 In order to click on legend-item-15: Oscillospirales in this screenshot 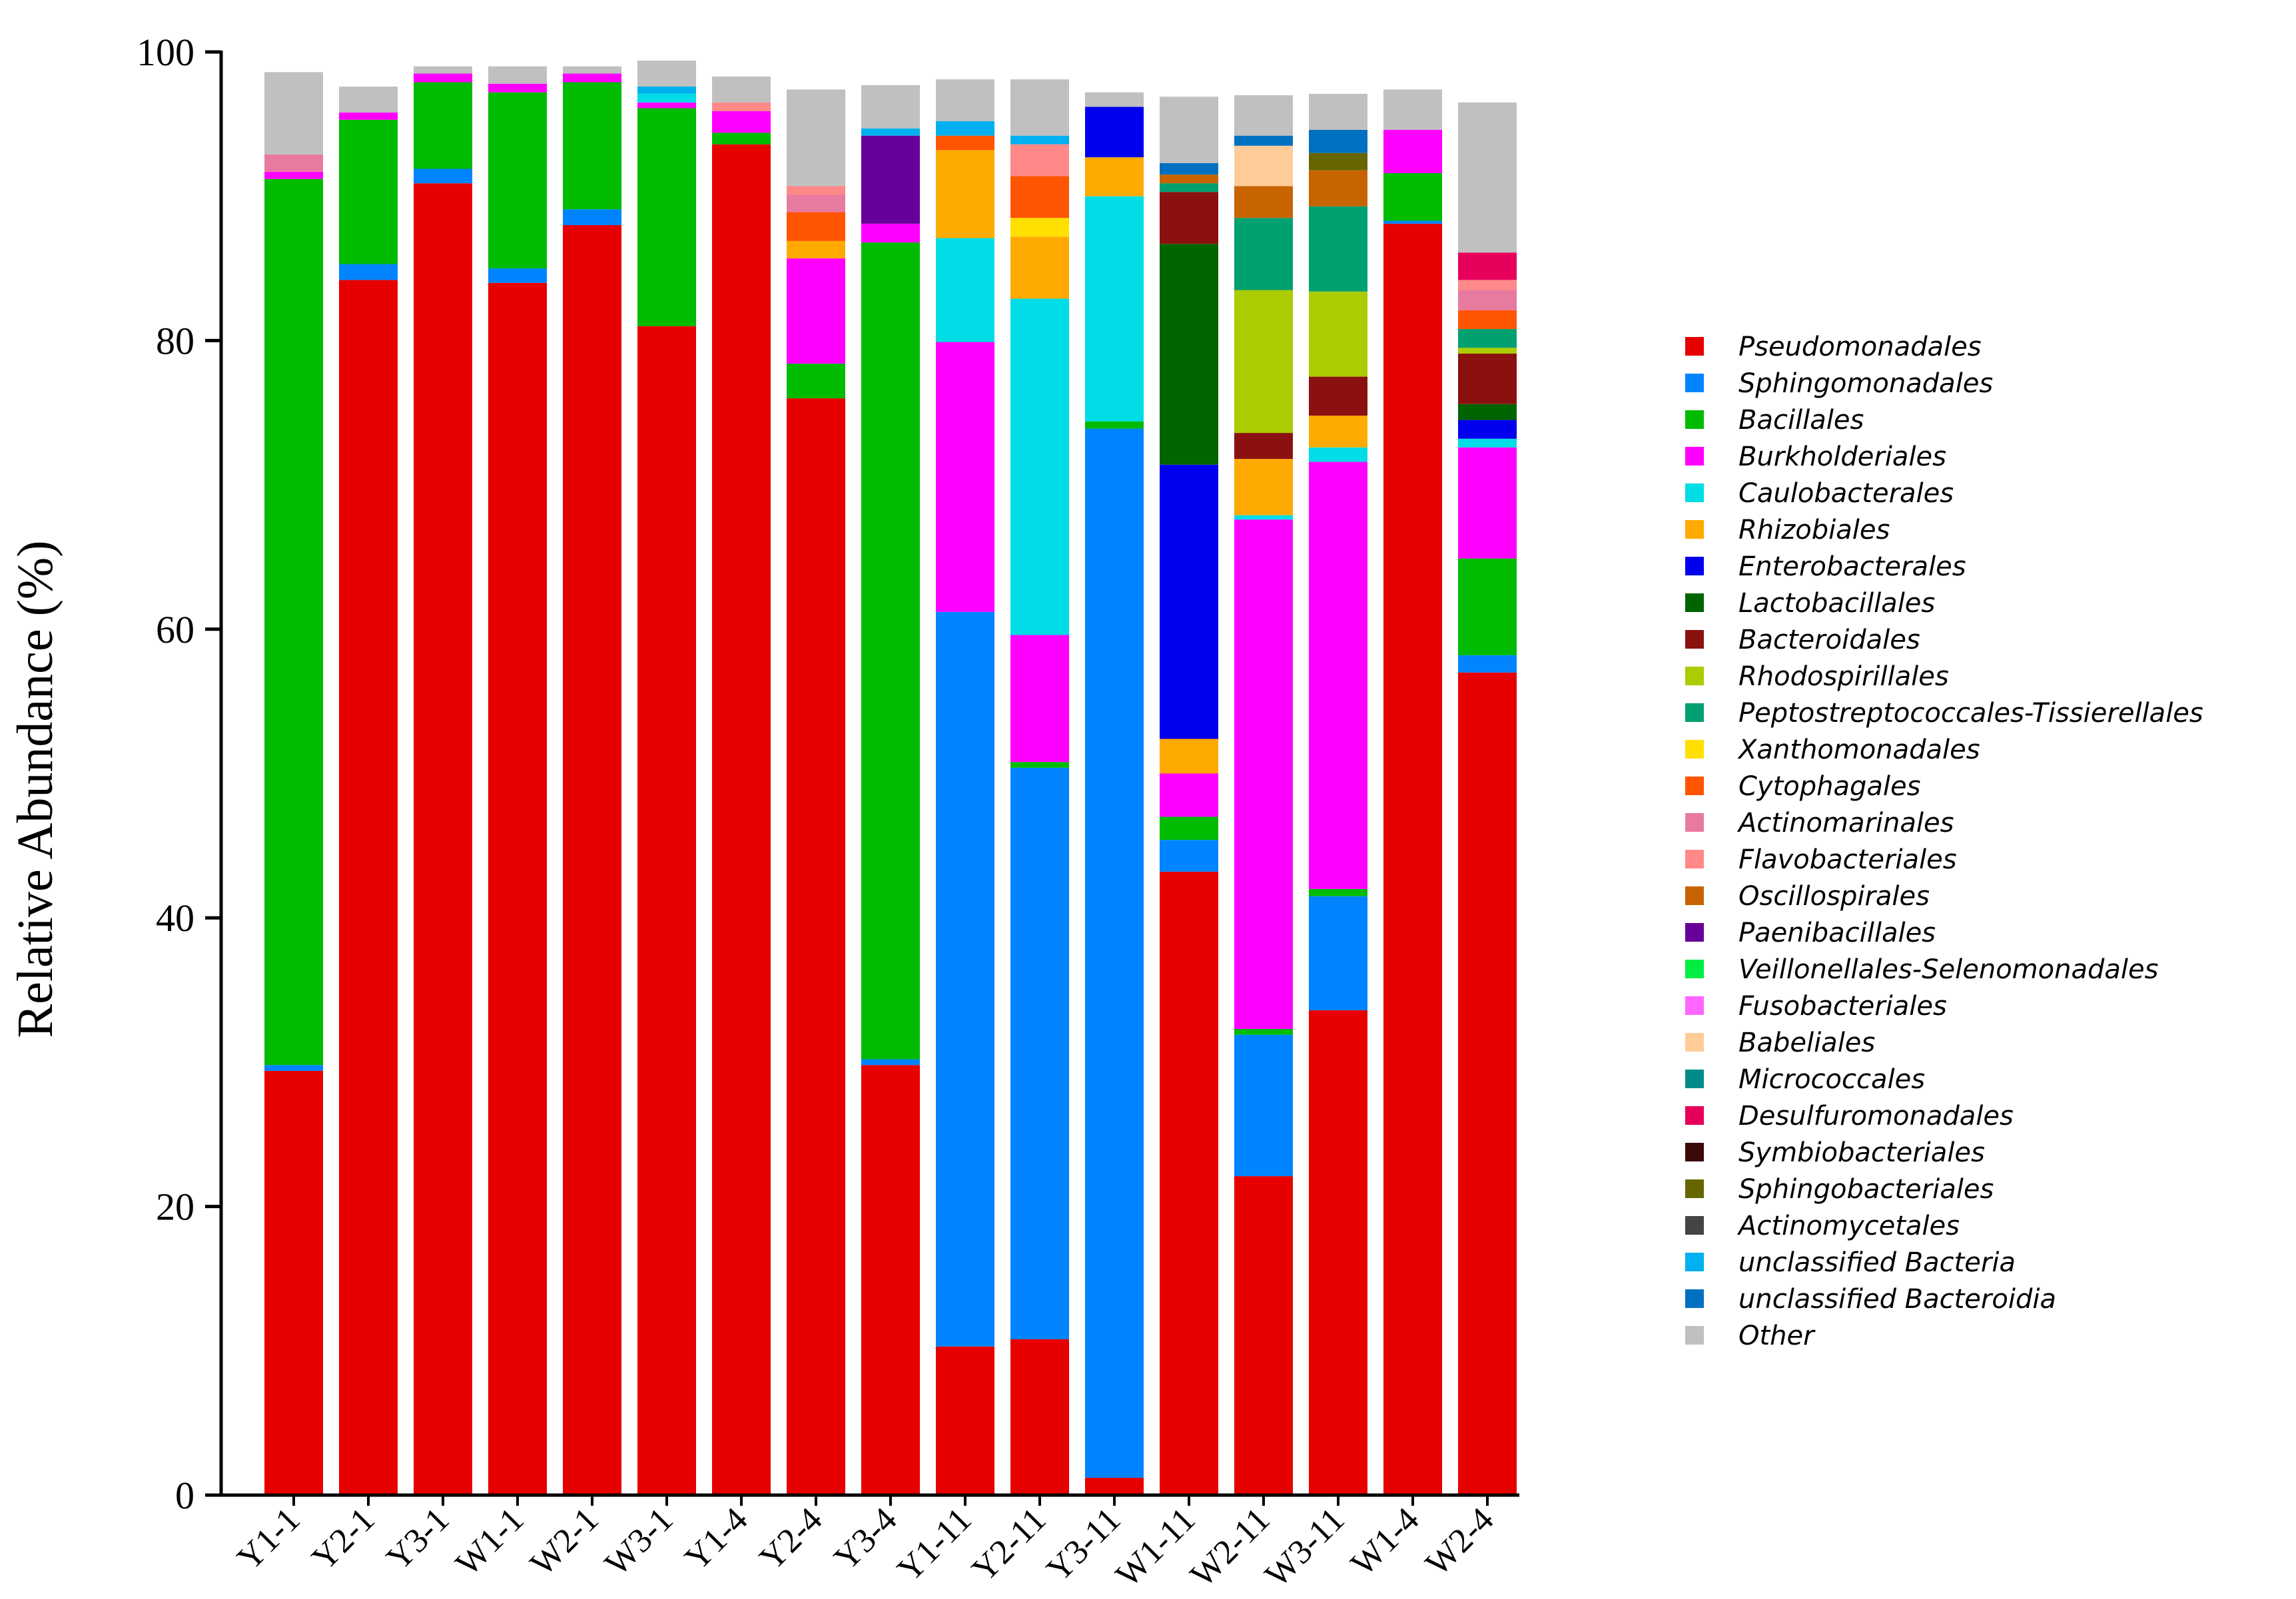, I will do `click(1807, 896)`.